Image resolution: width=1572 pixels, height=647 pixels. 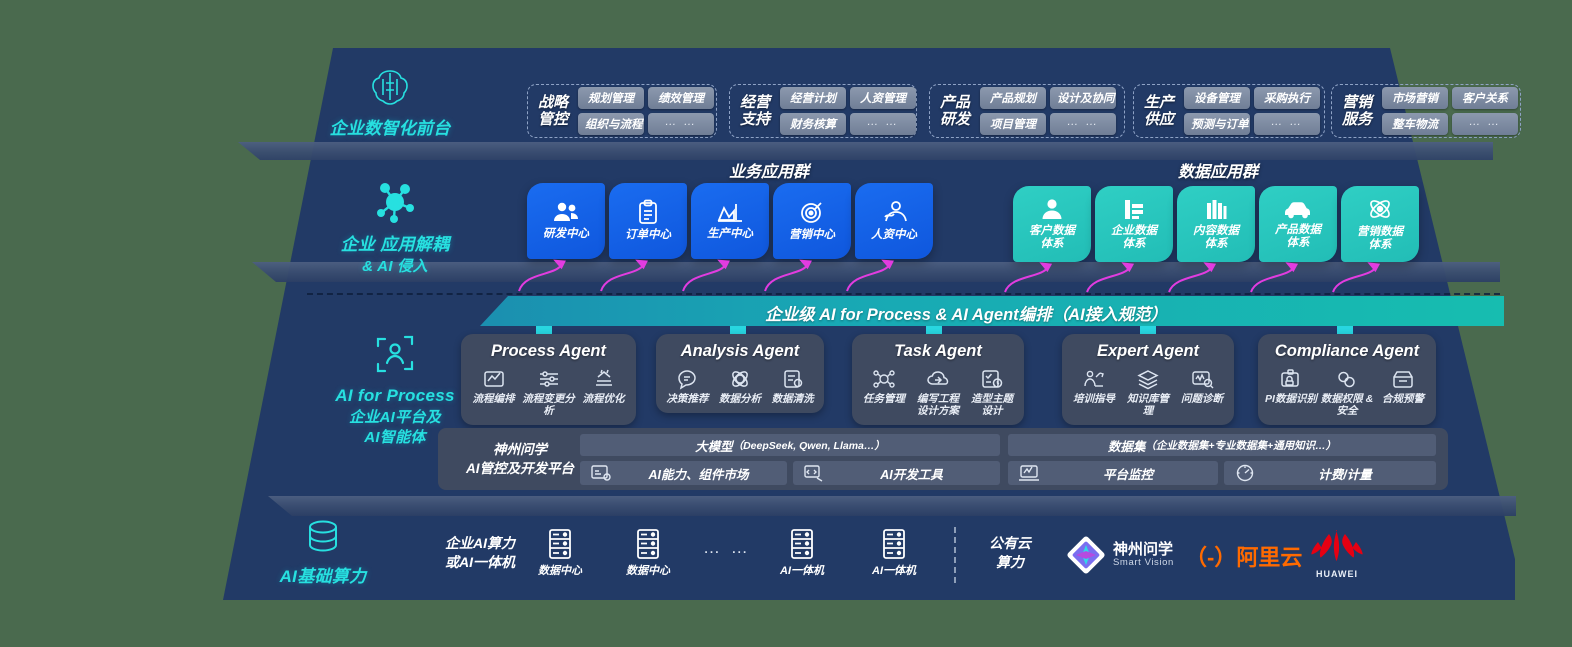 I want to click on logo-aliyun: （-）阿里云, so click(x=1243, y=556).